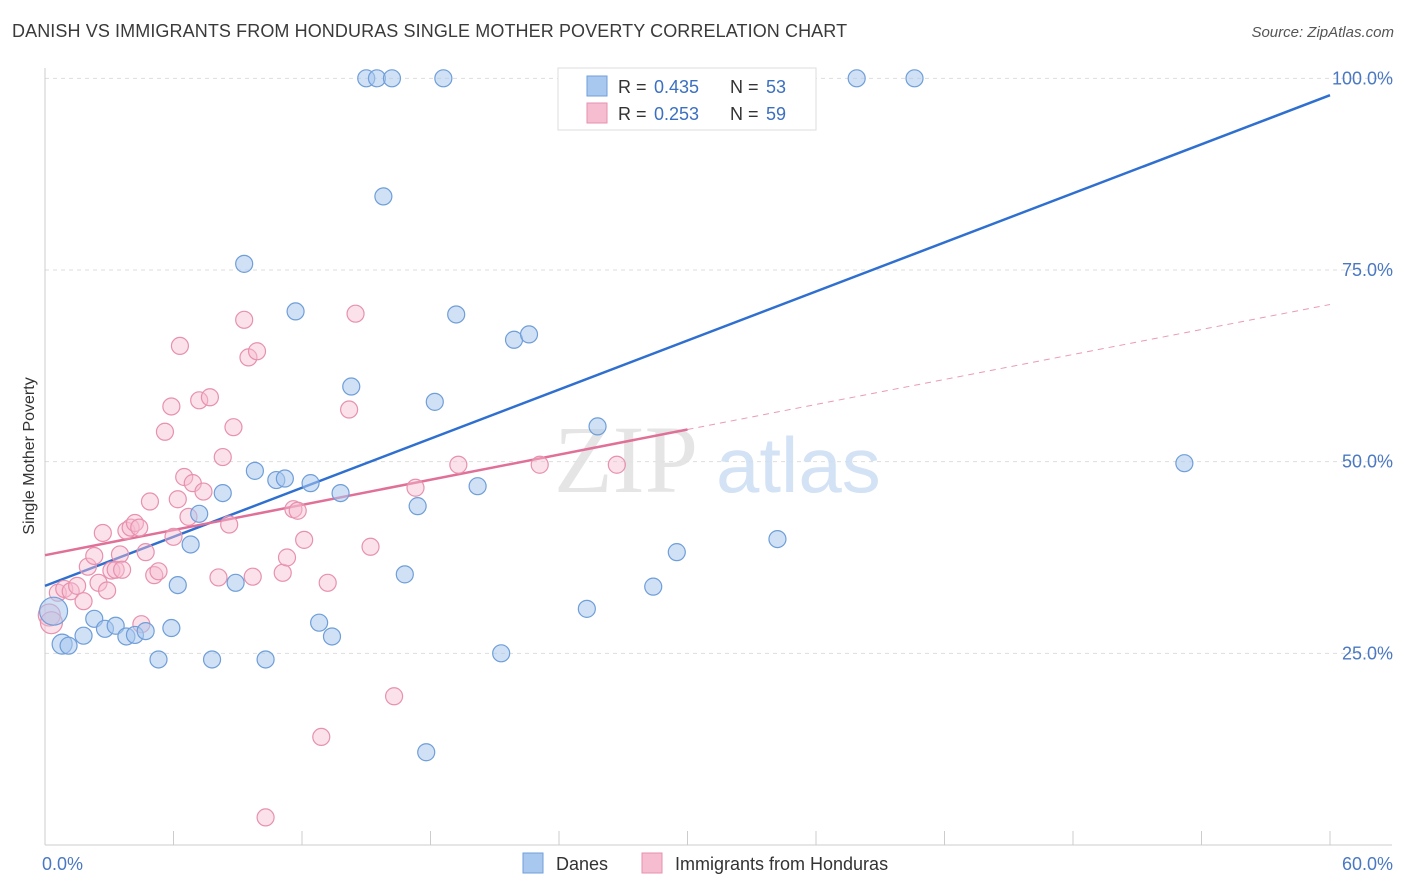 This screenshot has height=892, width=1406. What do you see at coordinates (366, 492) in the screenshot?
I see `trend-line-honduras` at bounding box center [366, 492].